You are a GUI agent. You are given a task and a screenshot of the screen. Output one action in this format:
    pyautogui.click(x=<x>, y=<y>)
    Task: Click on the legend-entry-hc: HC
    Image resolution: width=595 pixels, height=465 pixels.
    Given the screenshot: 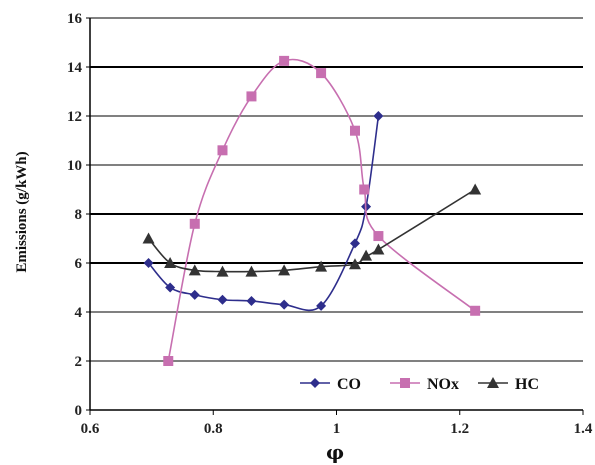 What is the action you would take?
    pyautogui.click(x=508, y=384)
    